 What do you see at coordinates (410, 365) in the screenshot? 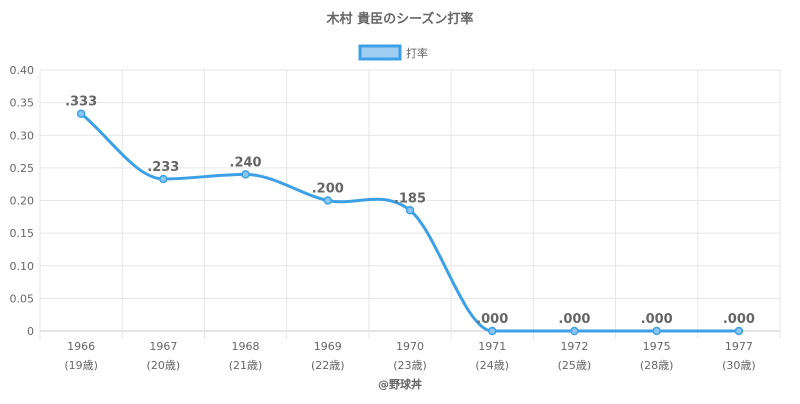
I see `x-tick-sublabel: (23歳)` at bounding box center [410, 365].